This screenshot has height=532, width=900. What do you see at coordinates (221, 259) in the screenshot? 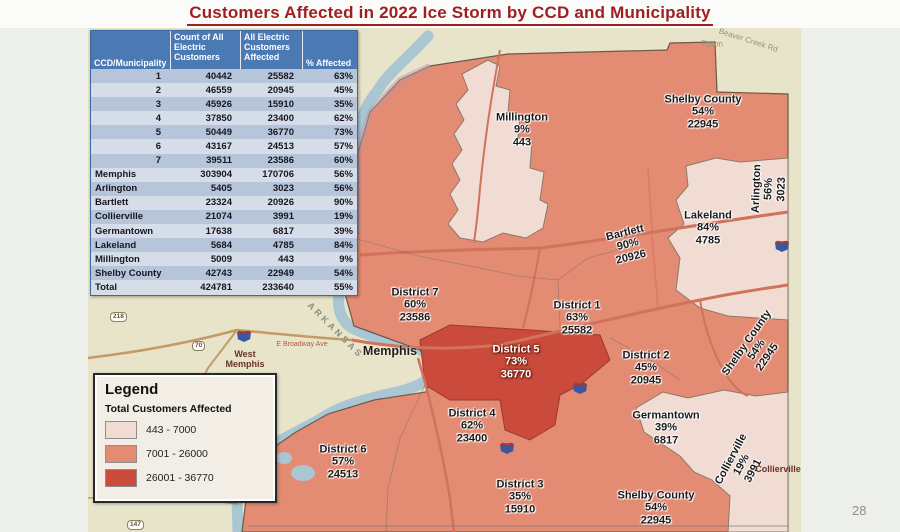
I see `cell: 5009` at bounding box center [221, 259].